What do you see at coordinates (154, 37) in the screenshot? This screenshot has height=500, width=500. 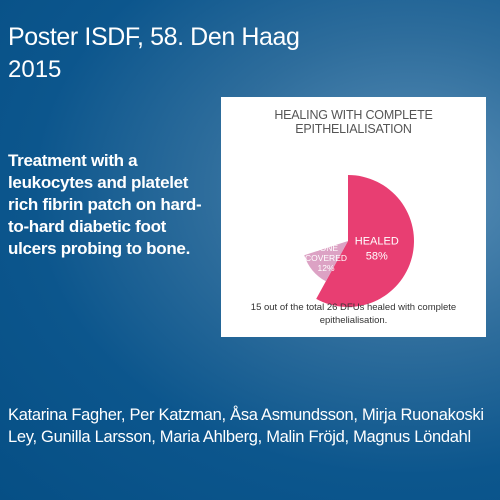 I see `poster-title: Poster ISDF, 58. Den Haag` at bounding box center [154, 37].